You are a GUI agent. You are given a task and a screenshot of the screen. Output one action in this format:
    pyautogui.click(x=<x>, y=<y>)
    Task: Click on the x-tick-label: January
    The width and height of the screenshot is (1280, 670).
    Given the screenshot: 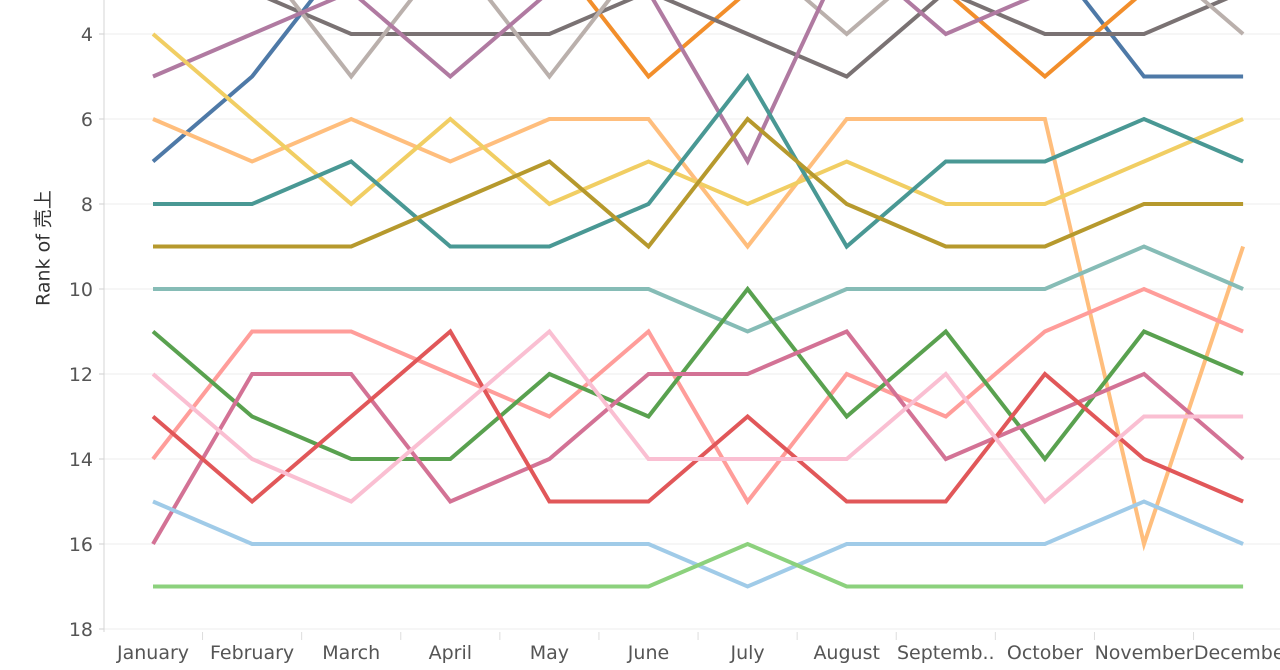 What is the action you would take?
    pyautogui.click(x=152, y=653)
    